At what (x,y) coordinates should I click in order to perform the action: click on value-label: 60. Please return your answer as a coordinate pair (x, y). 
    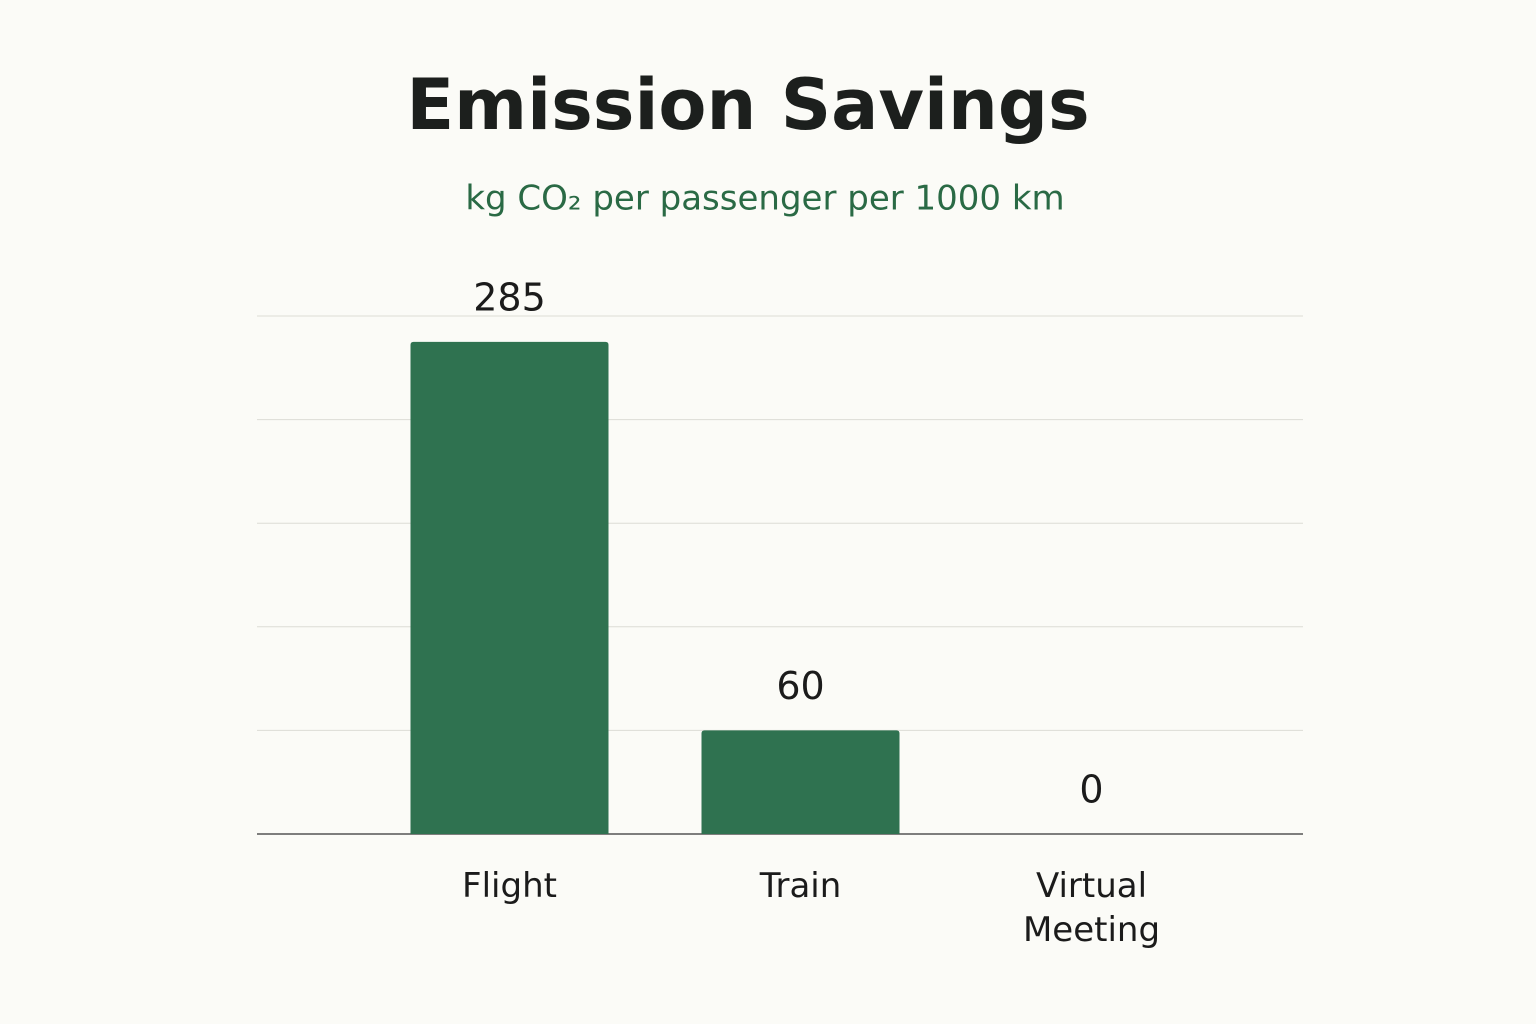
    Looking at the image, I should click on (800, 686).